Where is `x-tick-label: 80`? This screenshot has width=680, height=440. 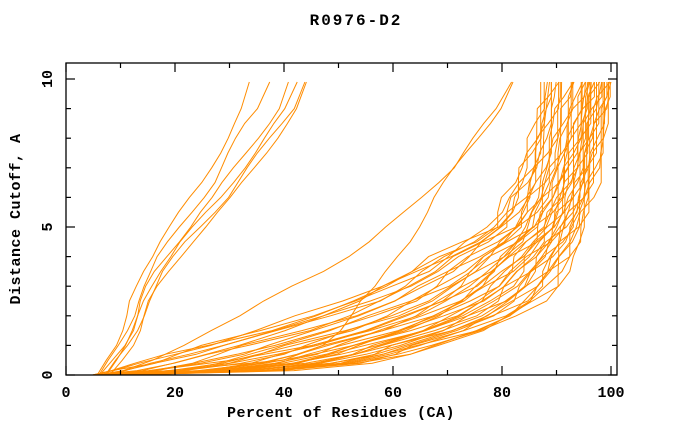
x-tick-label: 80 is located at coordinates (502, 393).